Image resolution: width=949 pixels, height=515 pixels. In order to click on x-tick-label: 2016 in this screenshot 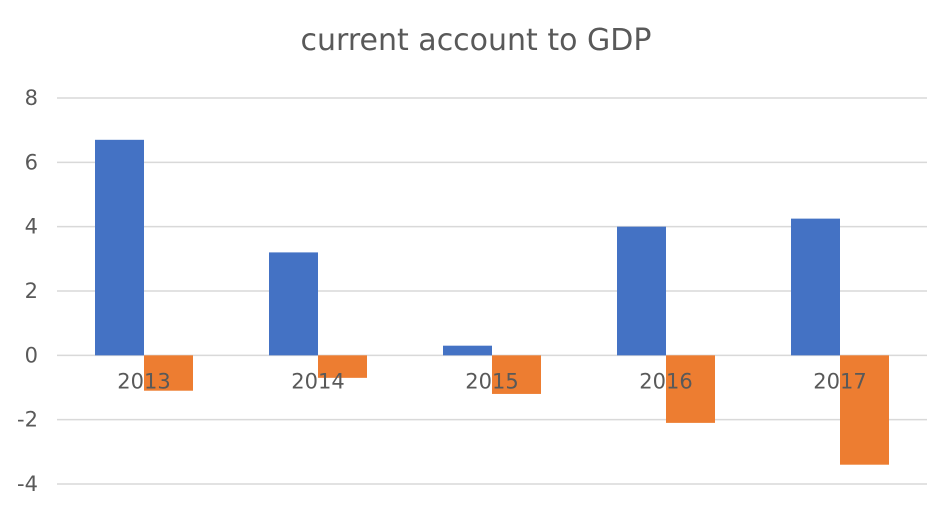, I will do `click(665, 381)`.